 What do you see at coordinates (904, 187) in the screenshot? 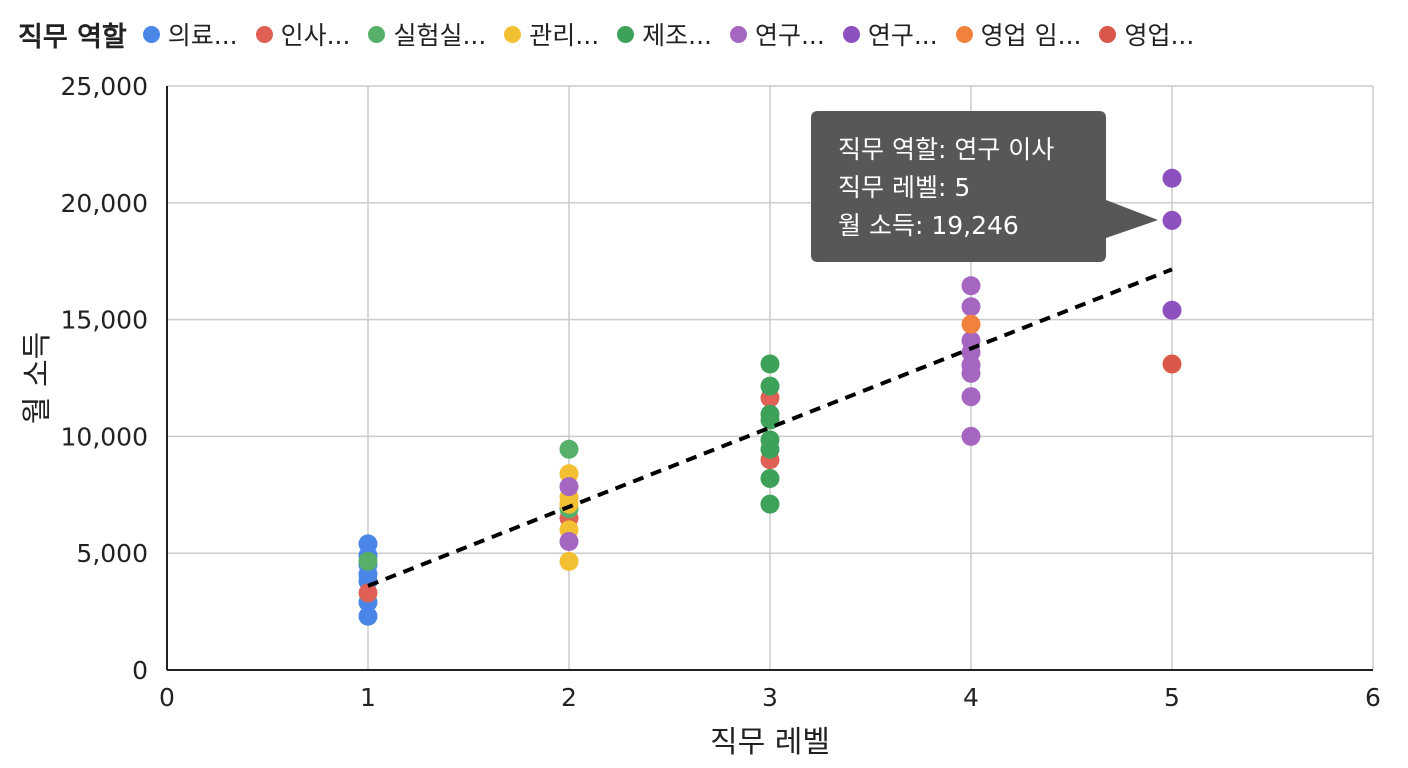
I see `tooltip-line-level: 직무 레벨: 5` at bounding box center [904, 187].